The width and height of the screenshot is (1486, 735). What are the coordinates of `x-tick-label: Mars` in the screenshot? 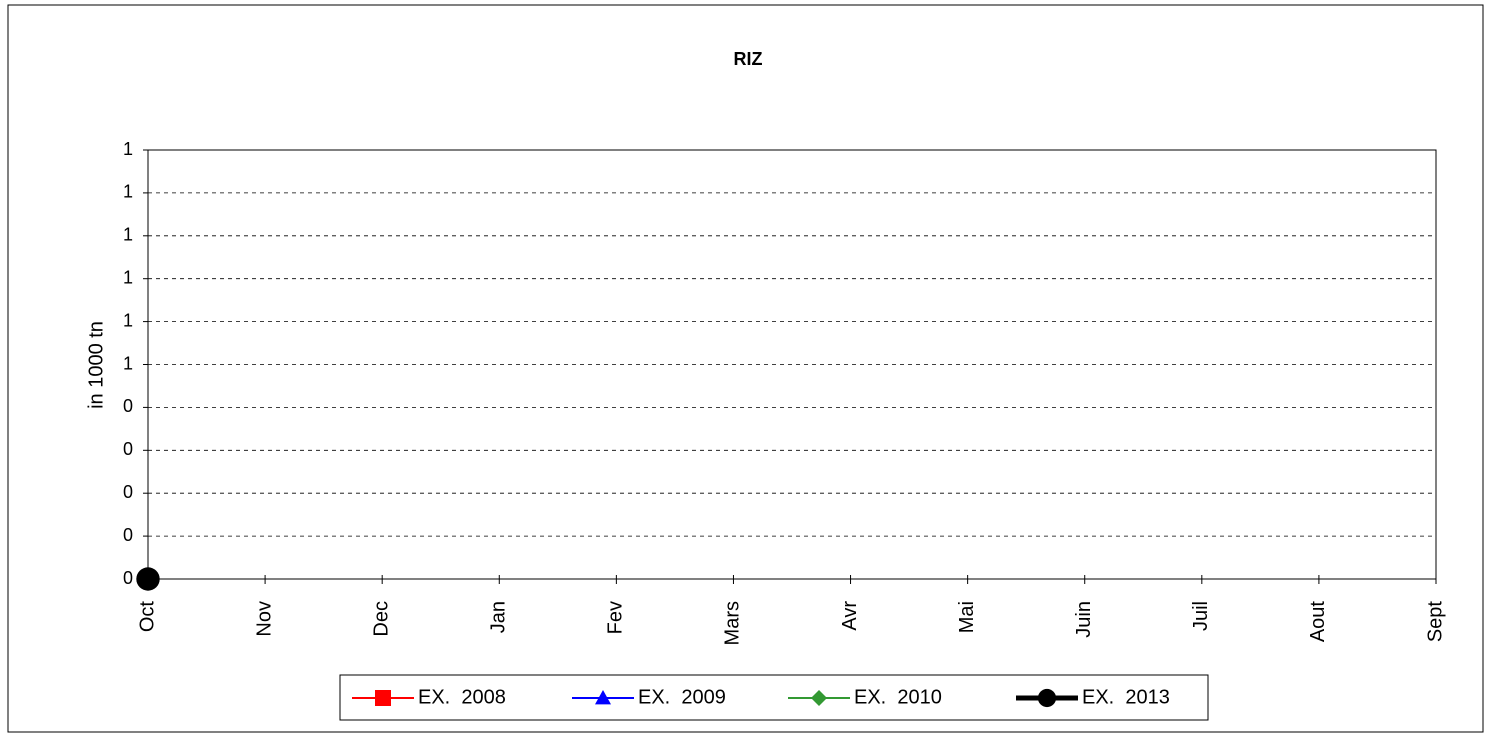 It's located at (733, 623).